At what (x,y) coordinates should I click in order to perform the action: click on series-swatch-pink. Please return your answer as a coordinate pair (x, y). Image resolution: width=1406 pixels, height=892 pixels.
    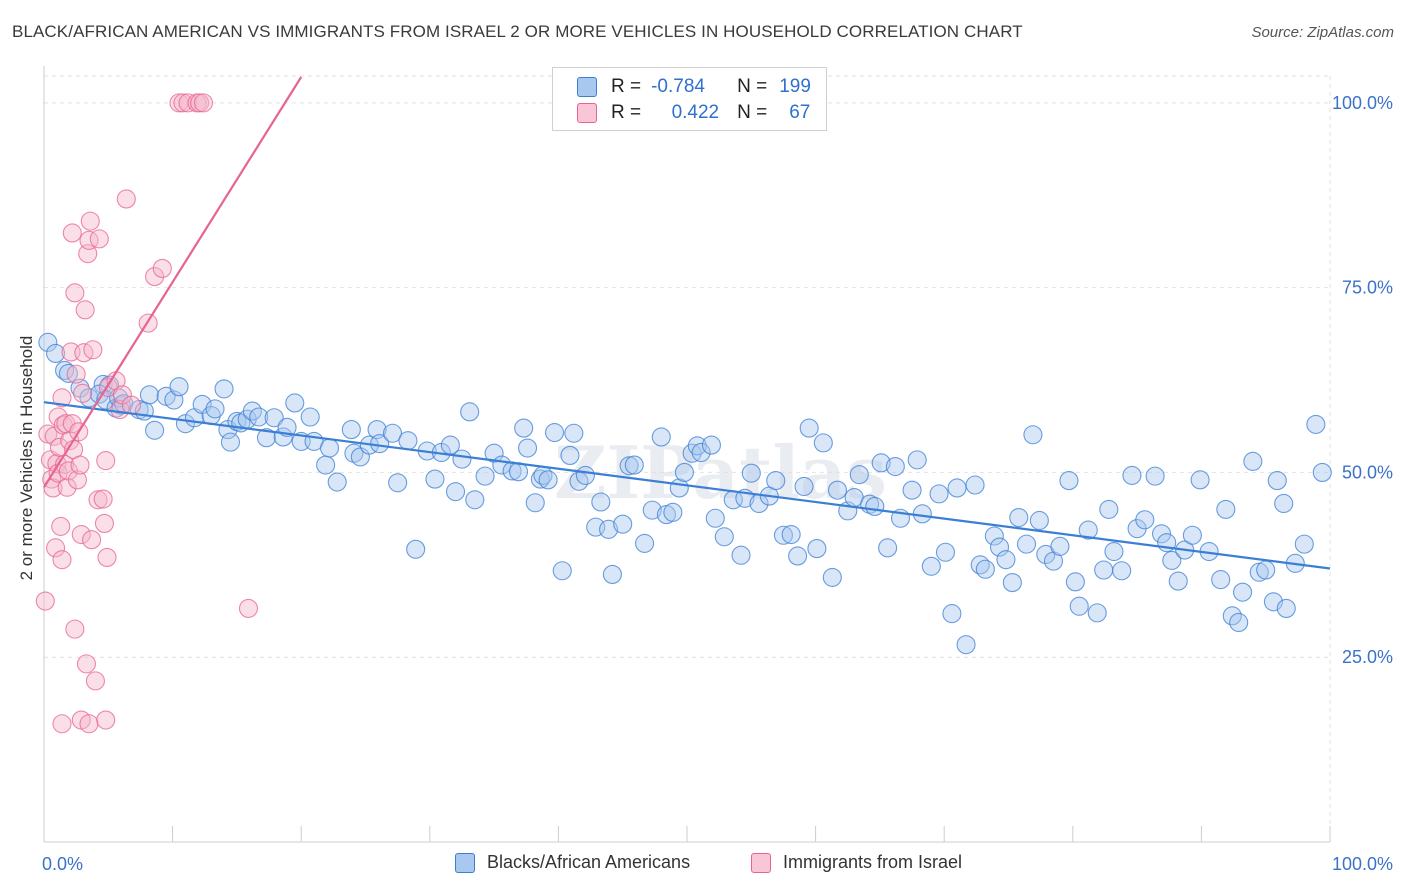
    Looking at the image, I should click on (761, 862).